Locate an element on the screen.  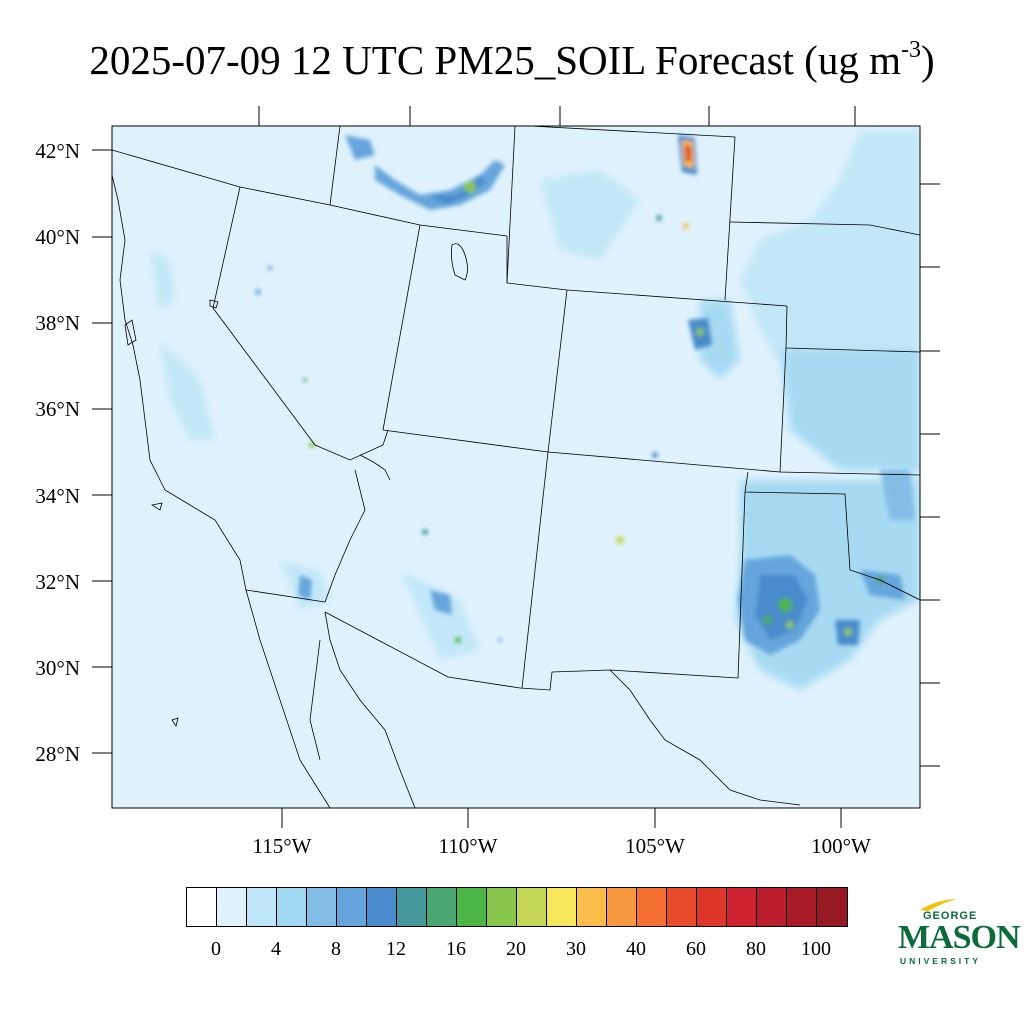
colorbar-tick-label: 8 is located at coordinates (336, 949).